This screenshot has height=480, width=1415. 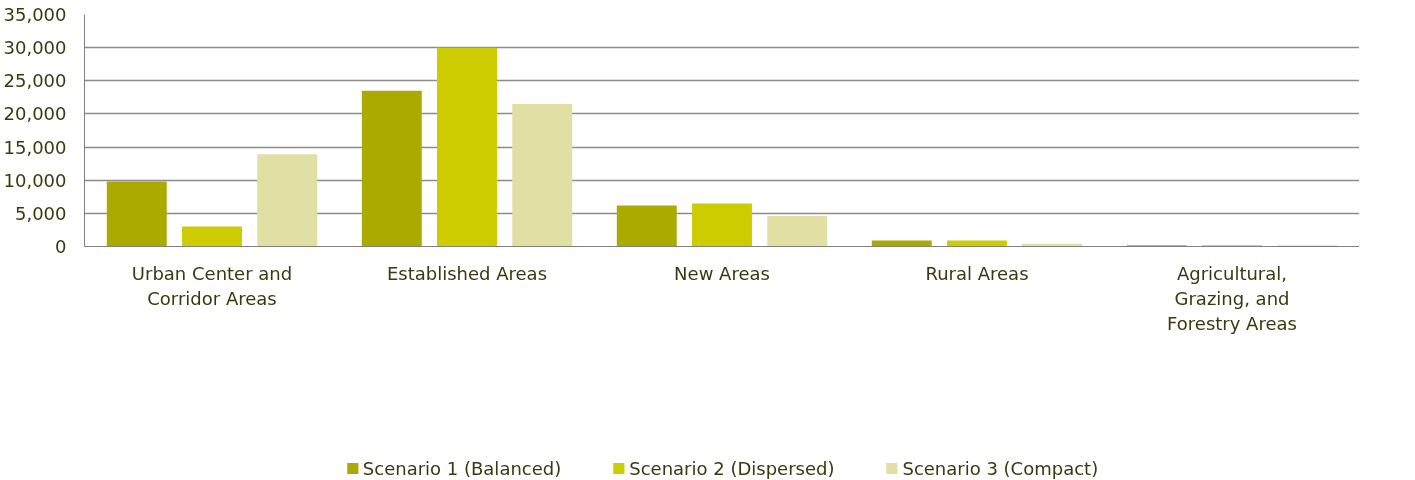 What do you see at coordinates (35, 114) in the screenshot?
I see `y-tick-label: 20,000` at bounding box center [35, 114].